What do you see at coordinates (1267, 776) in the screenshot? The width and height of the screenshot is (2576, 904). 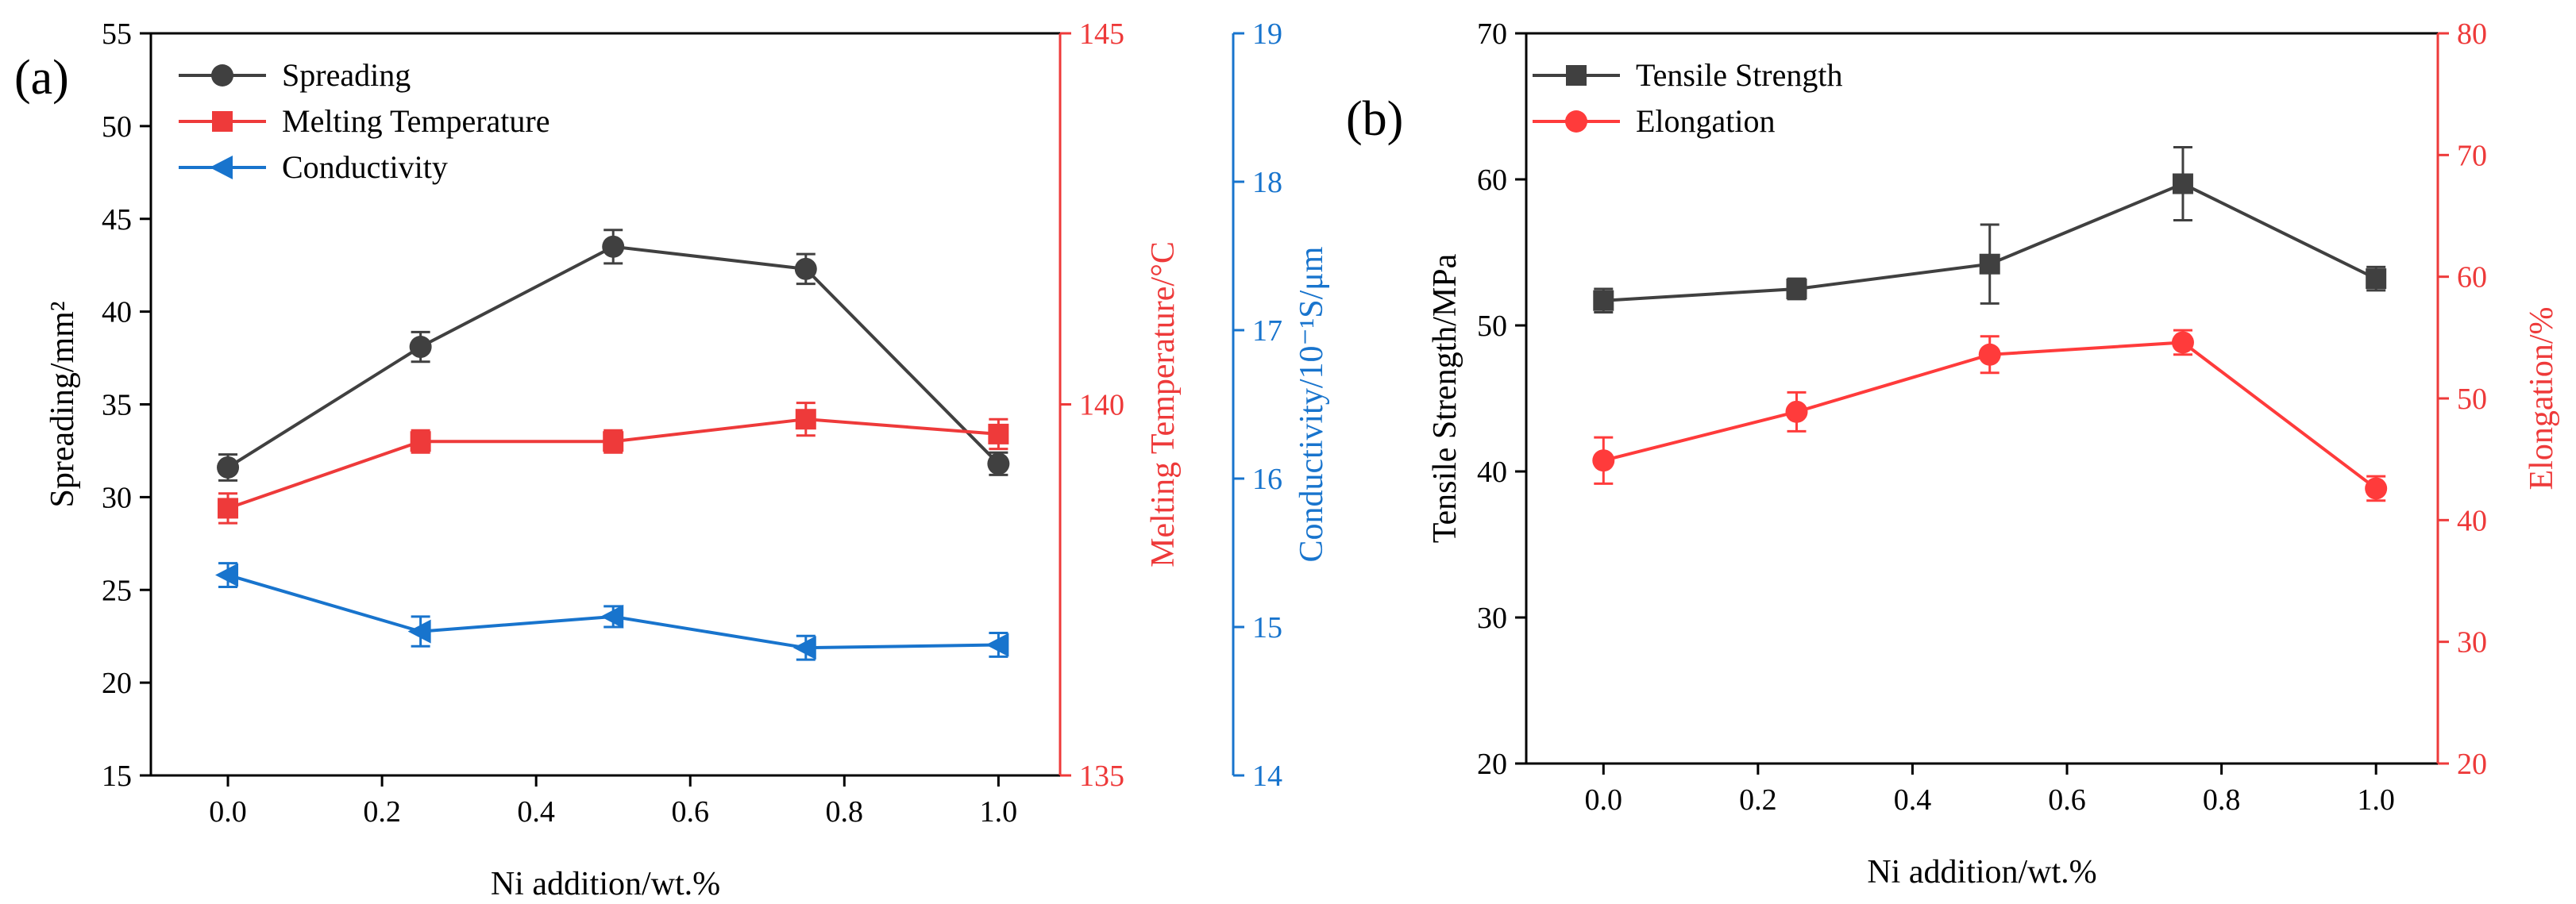 I see `panel-a-y-tick-label-2: 14` at bounding box center [1267, 776].